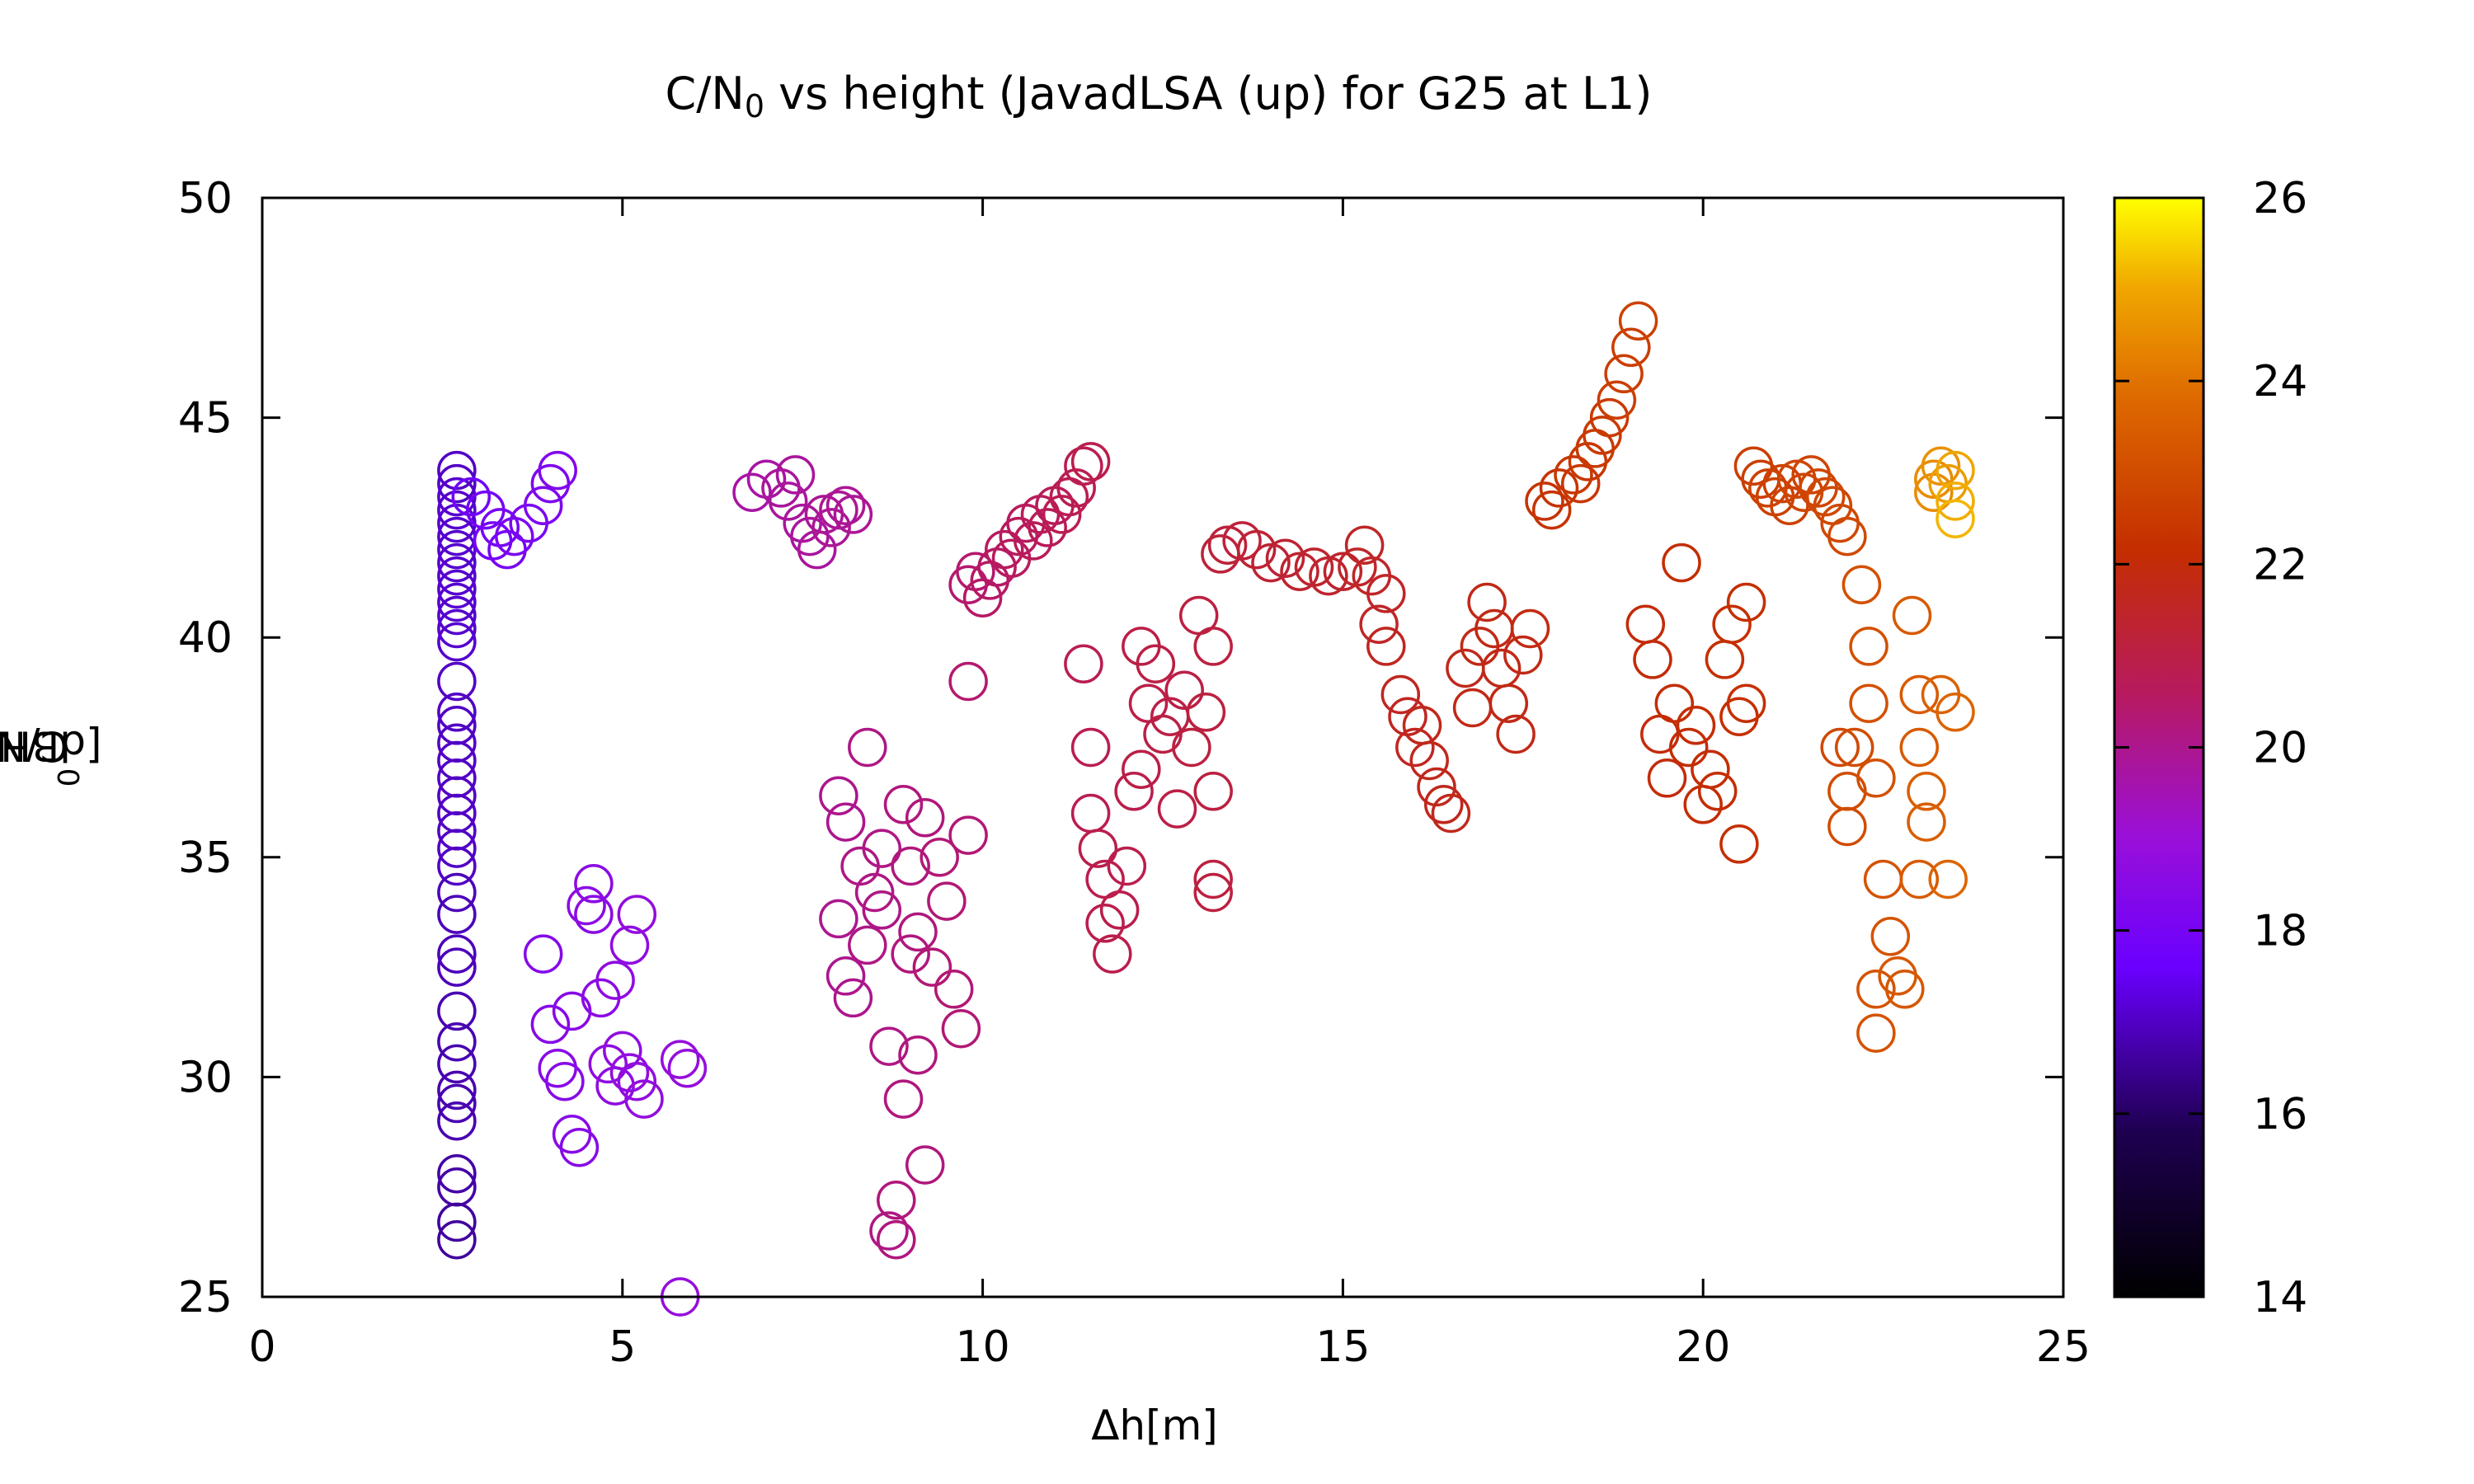 The height and width of the screenshot is (1484, 2474). Describe the element at coordinates (2280, 381) in the screenshot. I see `colorbar-tick-label: 24` at that location.